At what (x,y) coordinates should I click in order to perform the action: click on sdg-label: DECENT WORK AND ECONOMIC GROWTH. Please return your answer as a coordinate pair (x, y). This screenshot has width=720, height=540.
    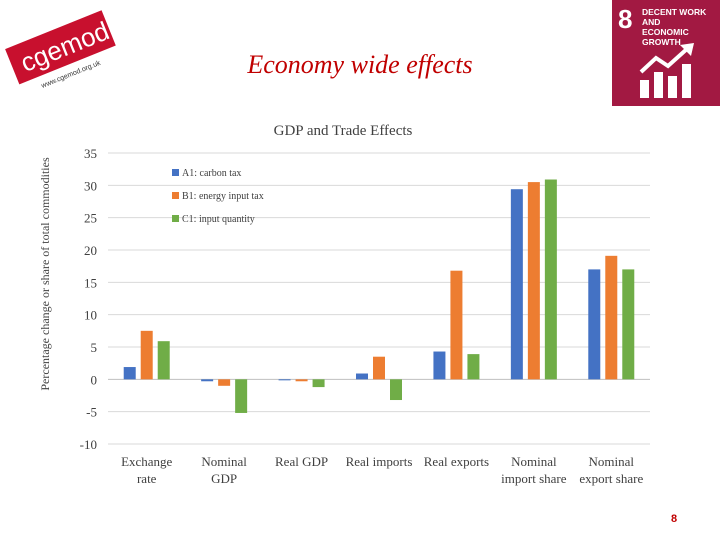
    Looking at the image, I should click on (680, 27).